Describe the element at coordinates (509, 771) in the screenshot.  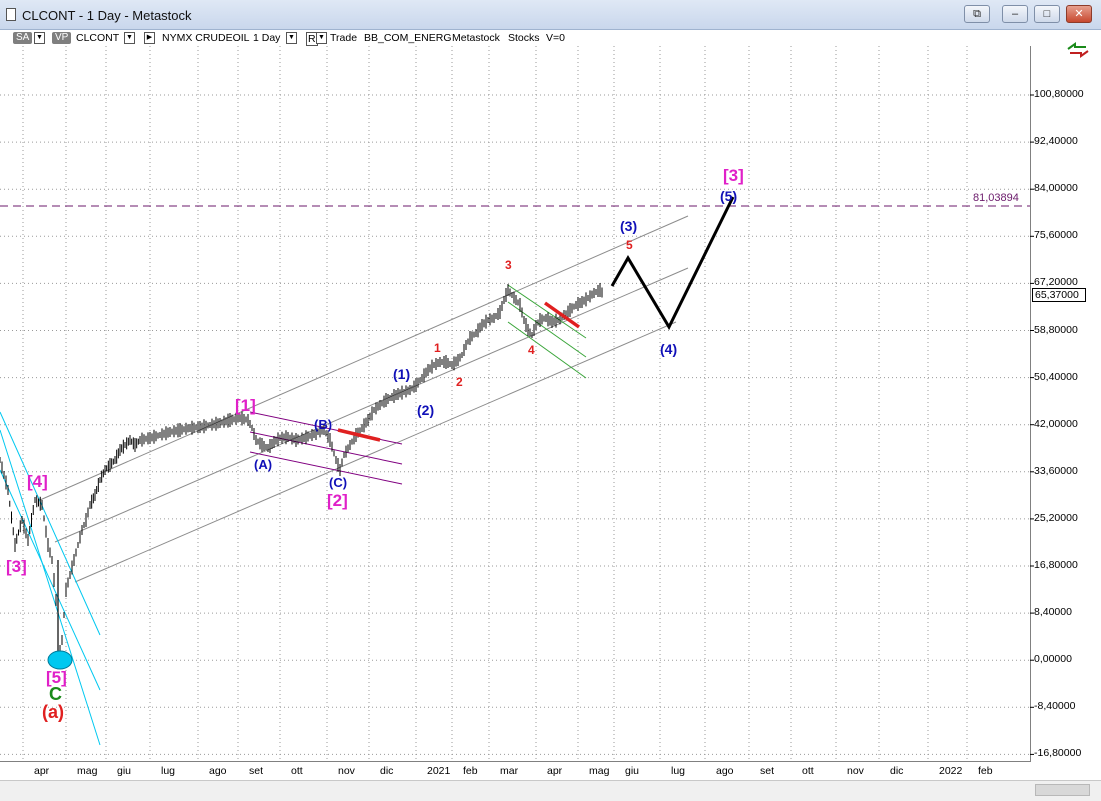
I see `x-tick-label: mar` at that location.